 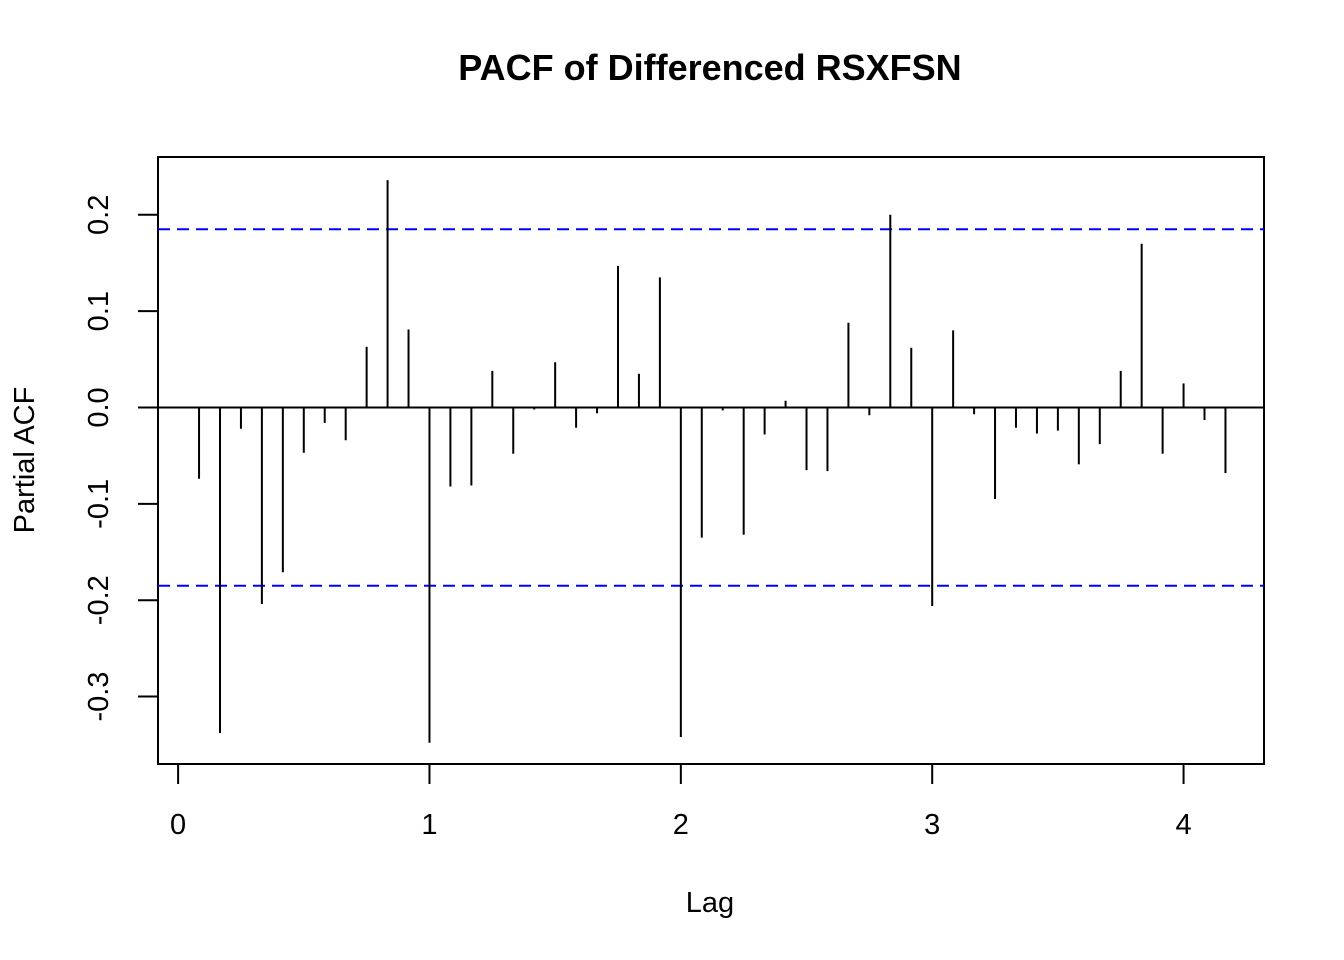 What do you see at coordinates (25, 460) in the screenshot?
I see `y-axis-label: Partial ACF` at bounding box center [25, 460].